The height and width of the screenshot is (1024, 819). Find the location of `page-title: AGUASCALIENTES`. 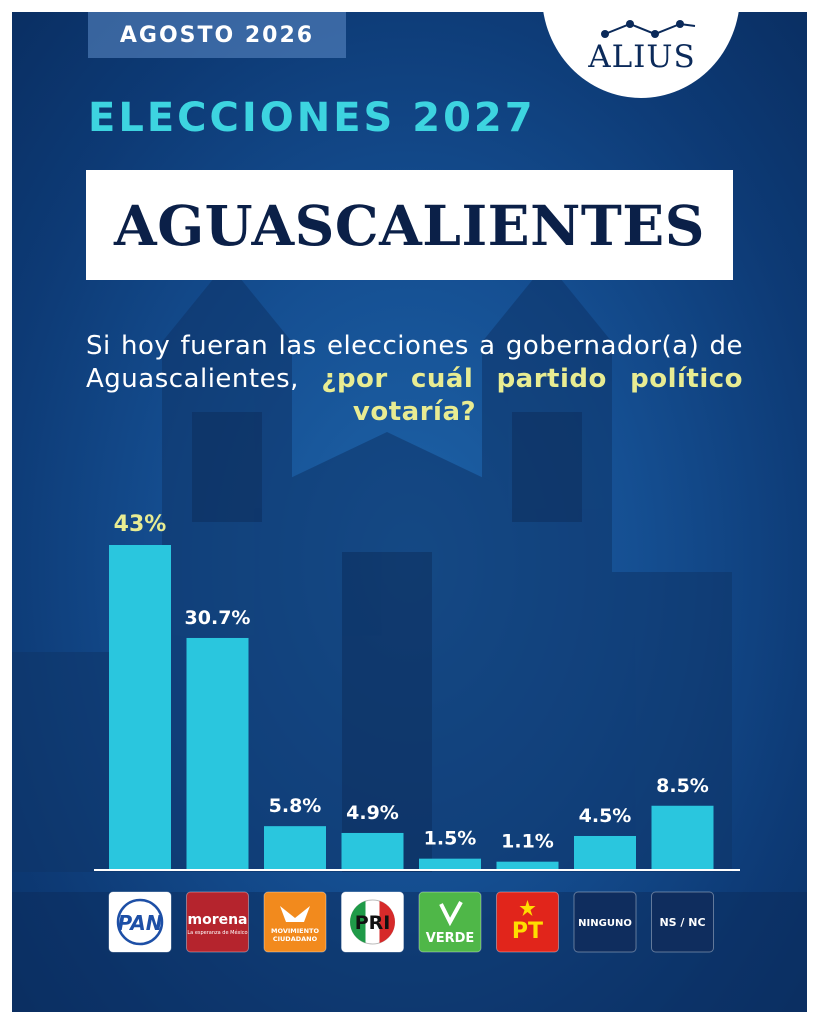

page-title: AGUASCALIENTES is located at coordinates (409, 225).